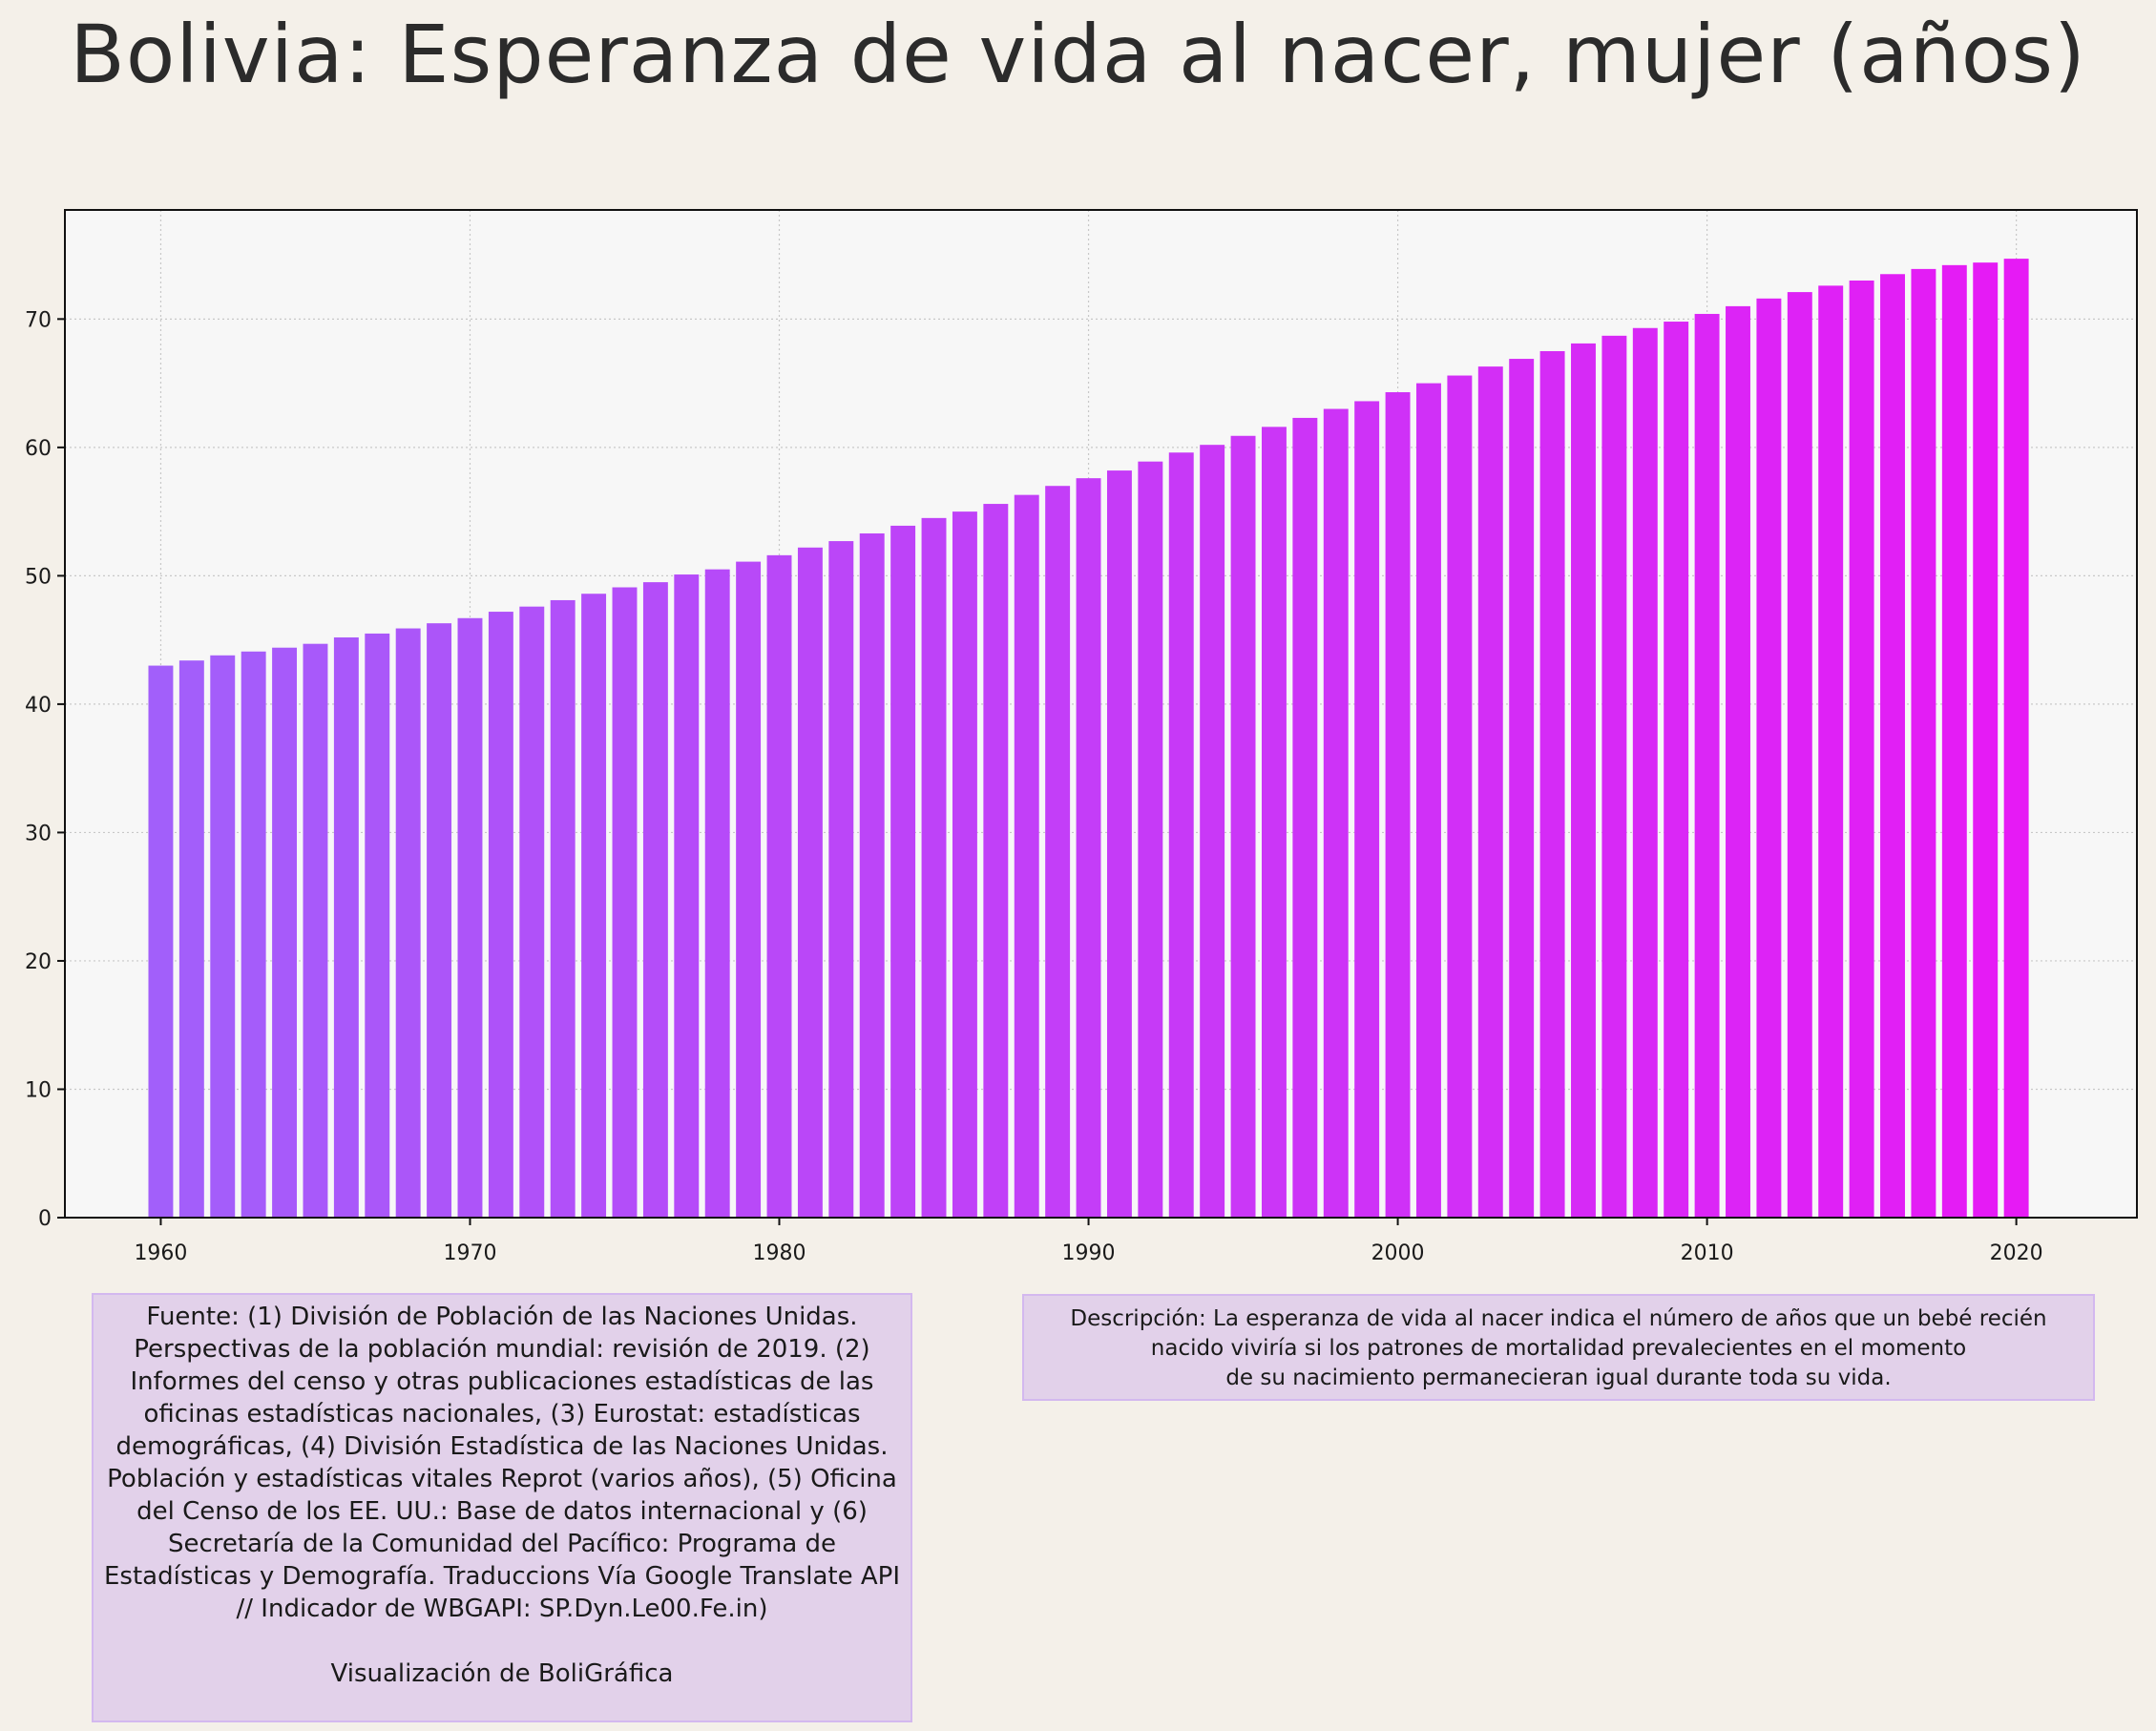  Describe the element at coordinates (439, 920) in the screenshot. I see `bar-1969` at that location.